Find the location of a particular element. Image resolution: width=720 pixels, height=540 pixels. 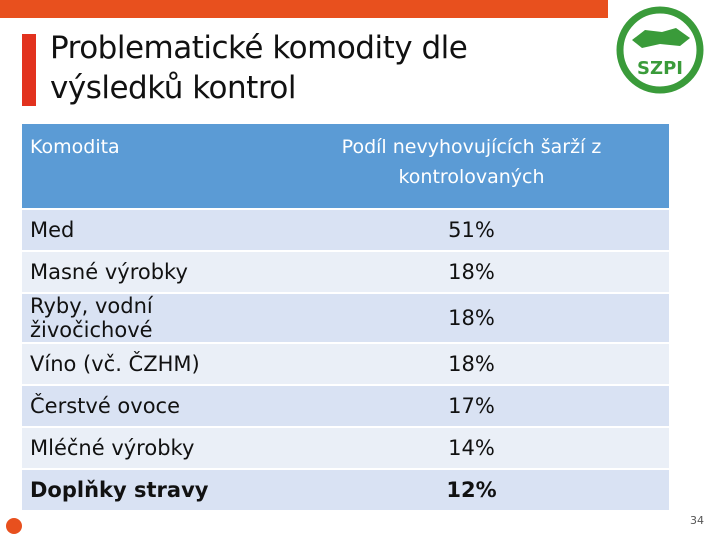

column-header: Komodita is located at coordinates (148, 166).